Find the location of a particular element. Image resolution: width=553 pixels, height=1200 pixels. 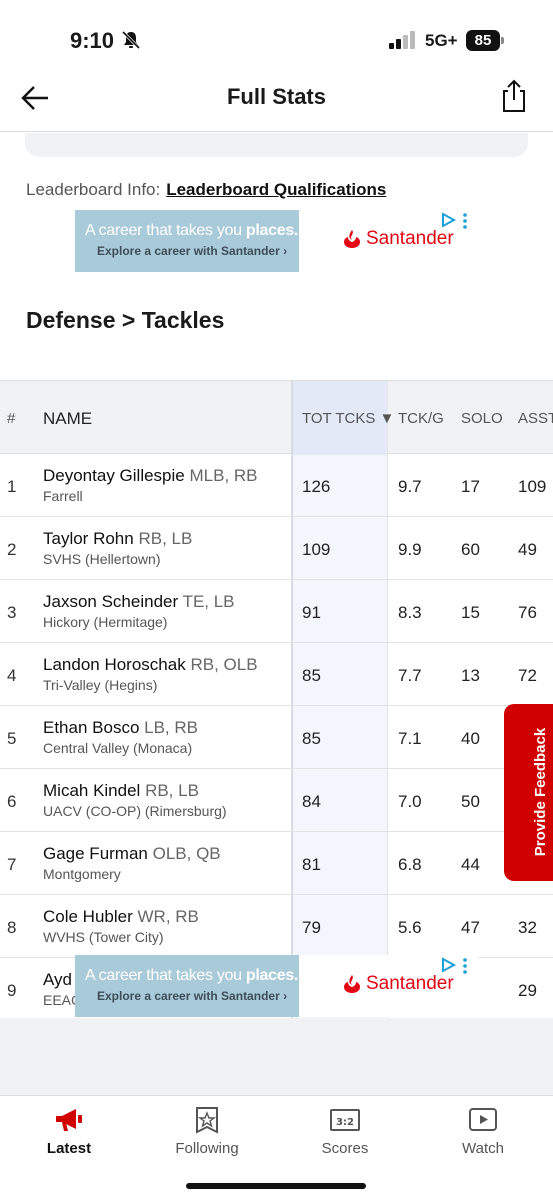

solo-cell: 47 is located at coordinates (470, 927).